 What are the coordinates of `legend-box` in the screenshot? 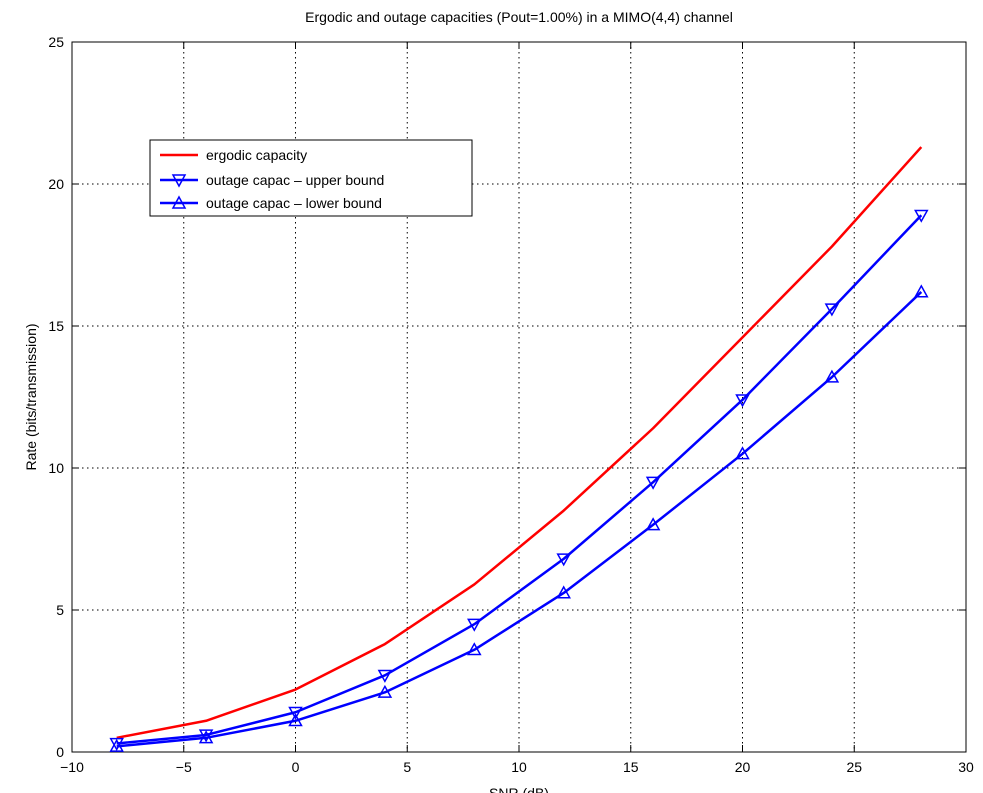 It's located at (311, 178).